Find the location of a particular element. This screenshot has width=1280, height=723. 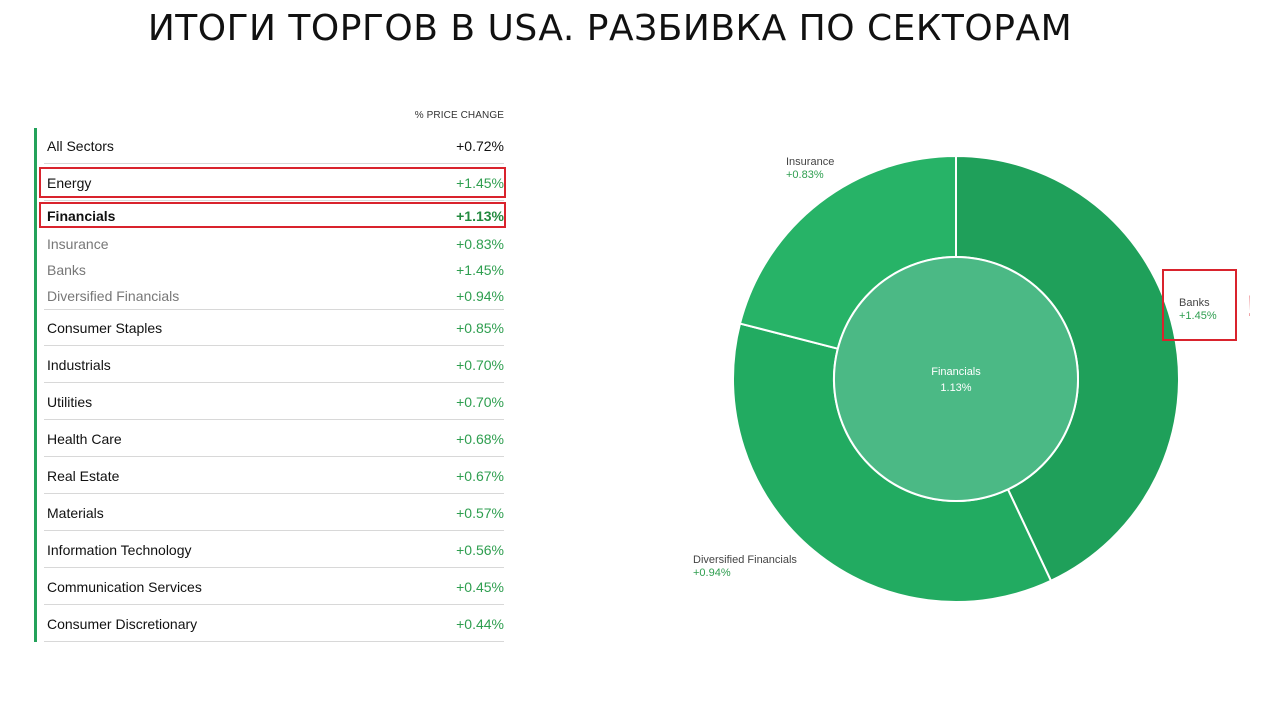

center-label: Financials is located at coordinates (956, 372).